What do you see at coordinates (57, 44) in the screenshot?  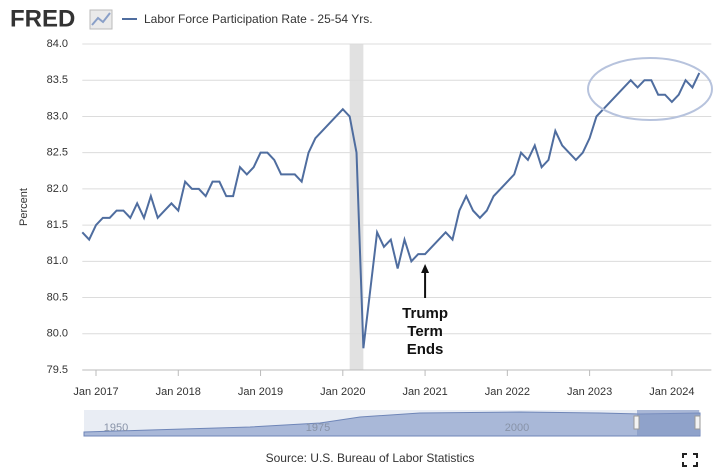 I see `y-tick-label: 84.0` at bounding box center [57, 44].